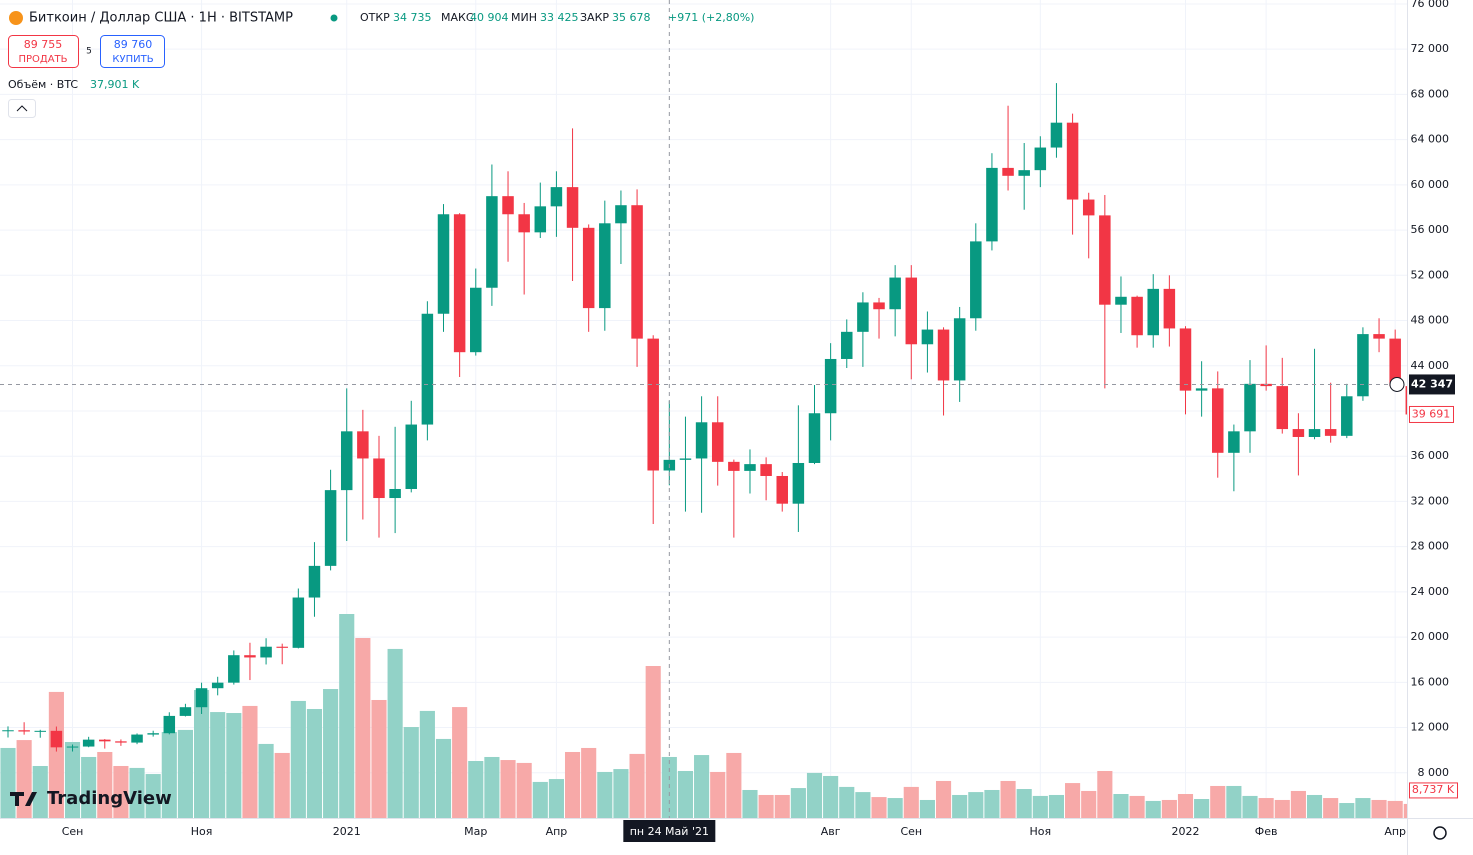 Image resolution: width=1473 pixels, height=855 pixels. Describe the element at coordinates (594, 17) in the screenshot. I see `legend-label: ЗАКР` at that location.